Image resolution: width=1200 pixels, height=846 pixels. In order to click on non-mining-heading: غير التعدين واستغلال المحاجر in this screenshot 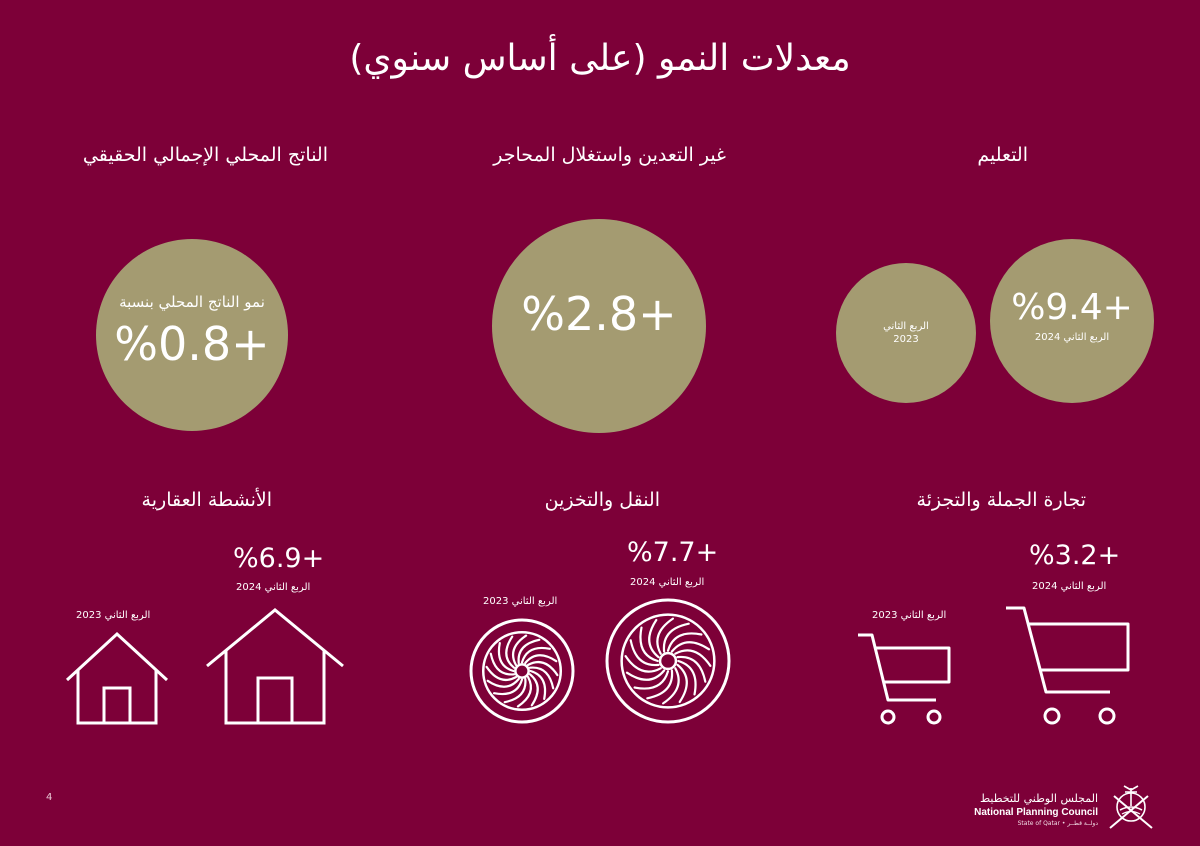, I will do `click(609, 155)`.